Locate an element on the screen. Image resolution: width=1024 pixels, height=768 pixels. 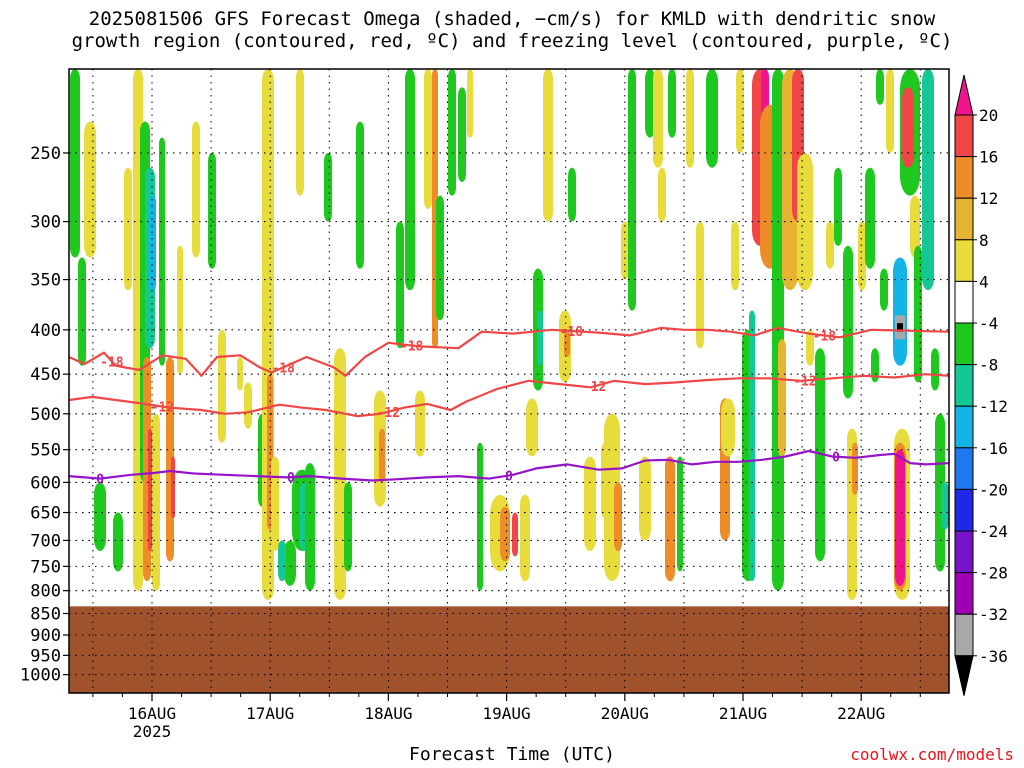
x-axis-title: Forecast Time (UTC) is located at coordinates (512, 754).